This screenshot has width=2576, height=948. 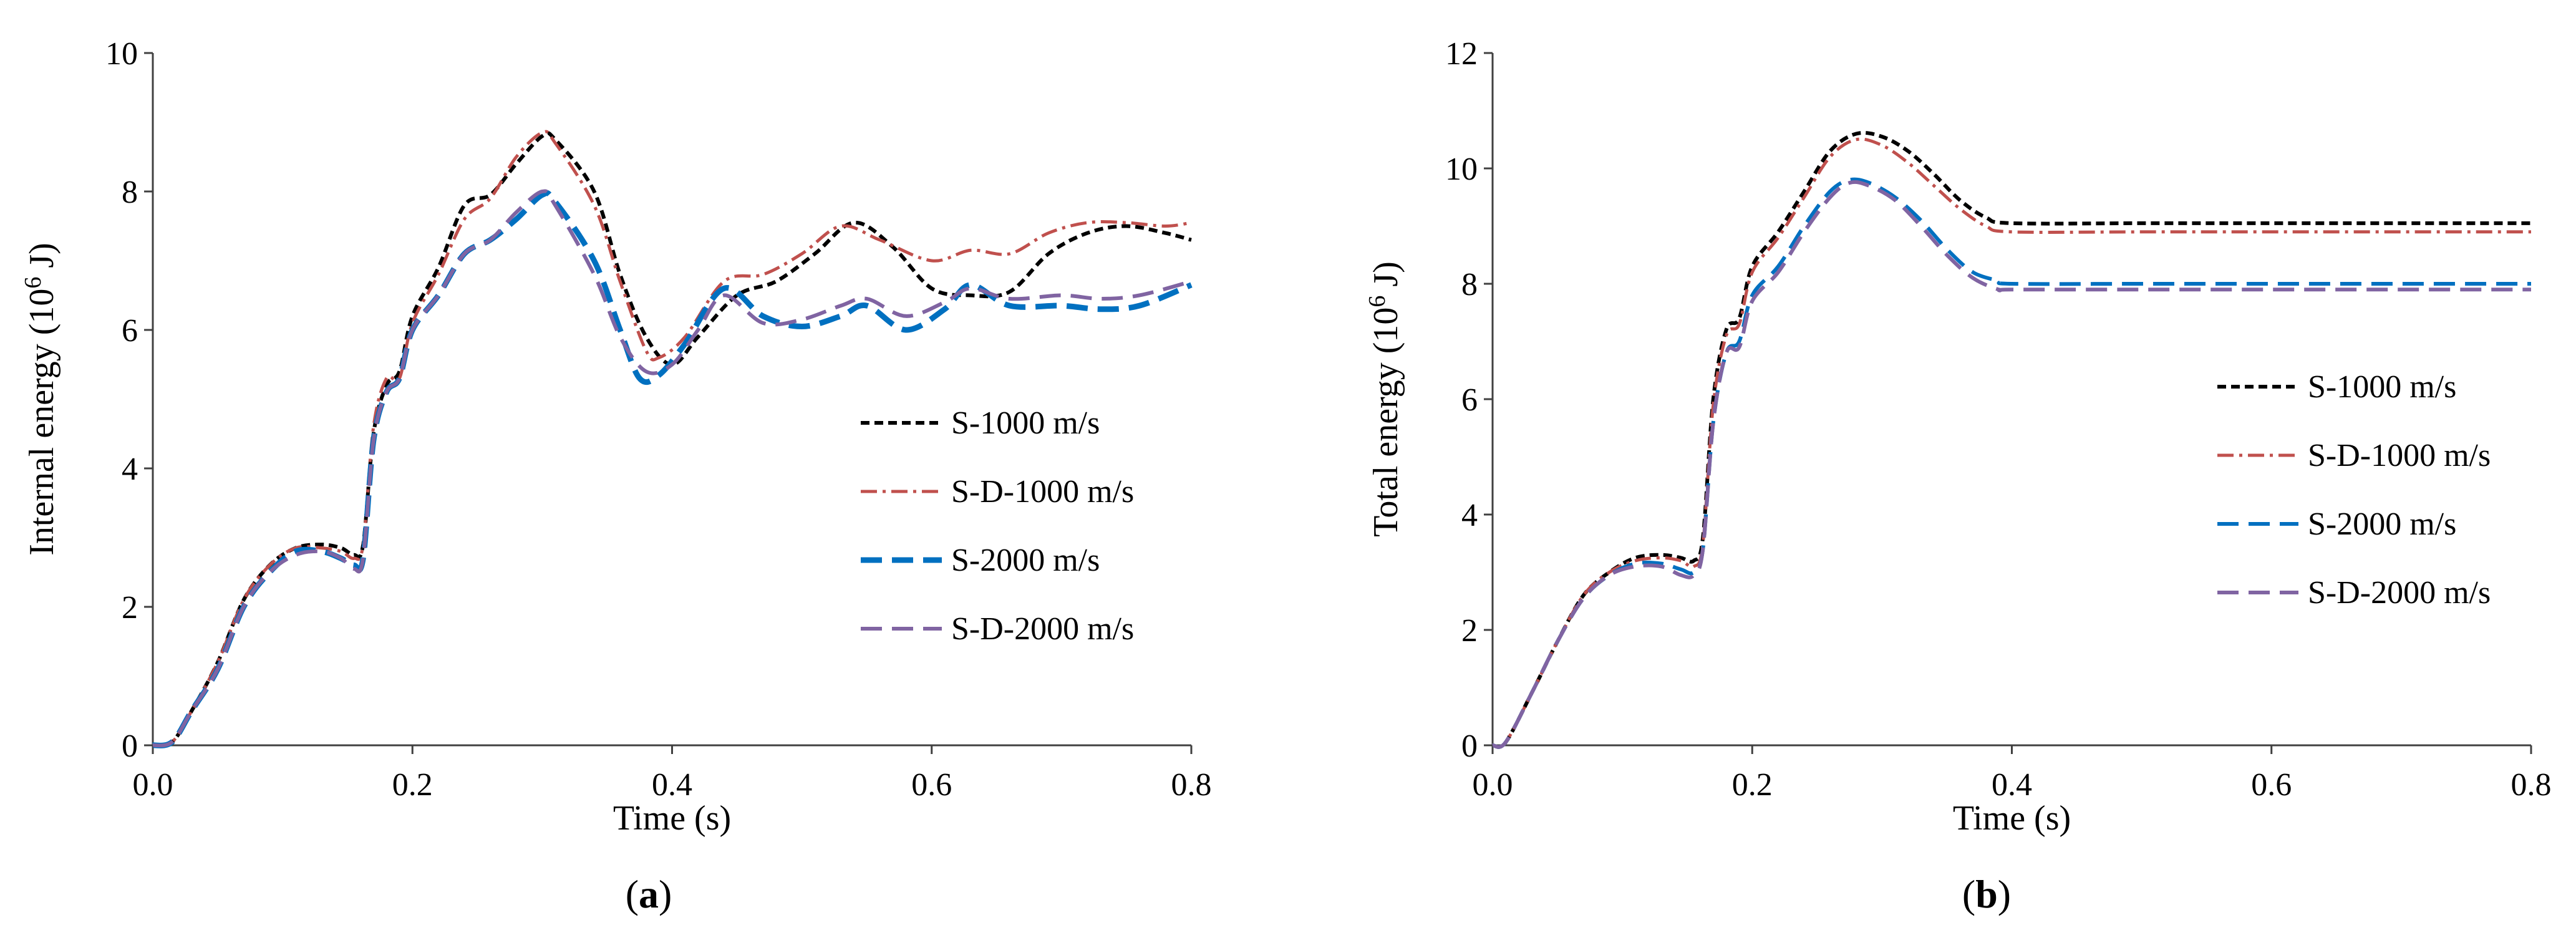 What do you see at coordinates (649, 894) in the screenshot?
I see `panel-caption: (a)` at bounding box center [649, 894].